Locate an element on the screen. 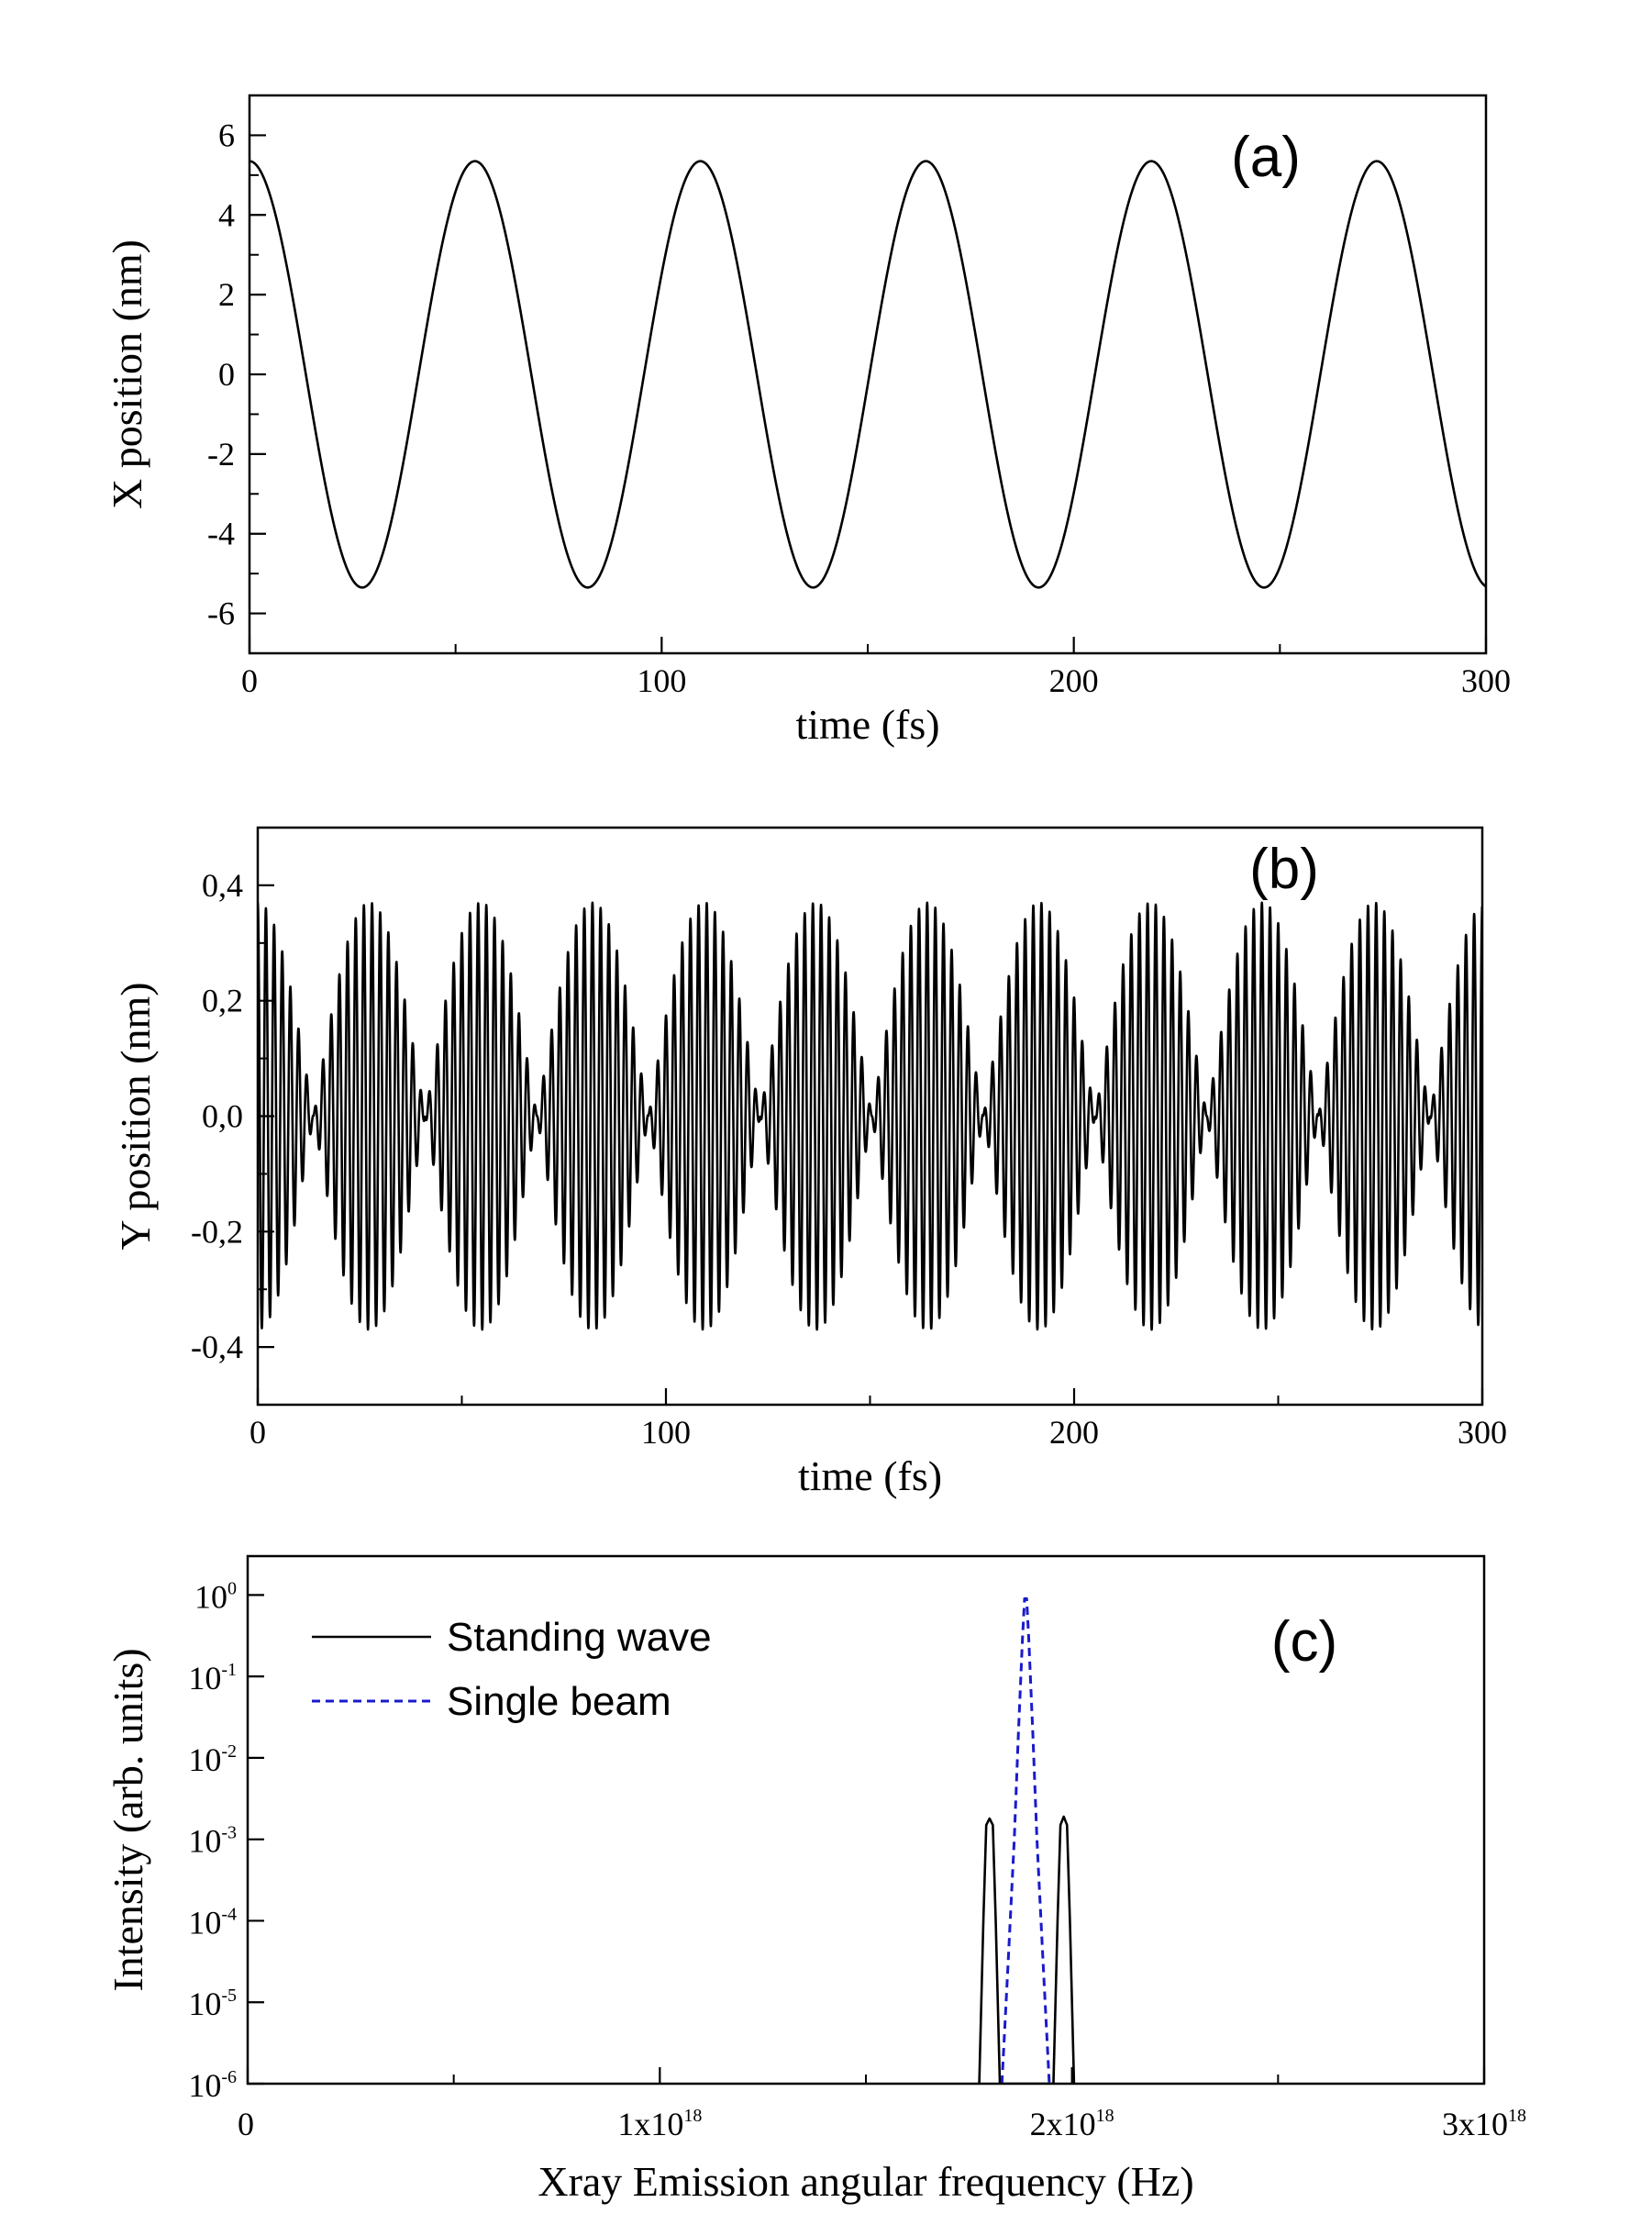  panel-label: (a) is located at coordinates (1266, 157).